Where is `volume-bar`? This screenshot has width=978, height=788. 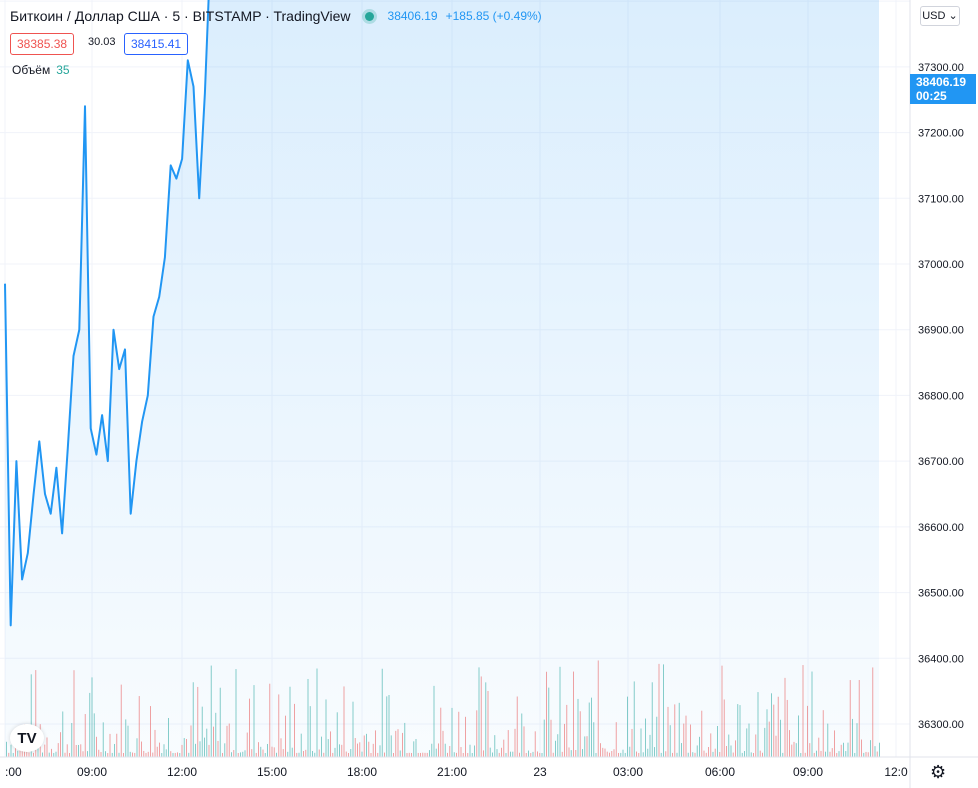 volume-bar is located at coordinates (879, 749).